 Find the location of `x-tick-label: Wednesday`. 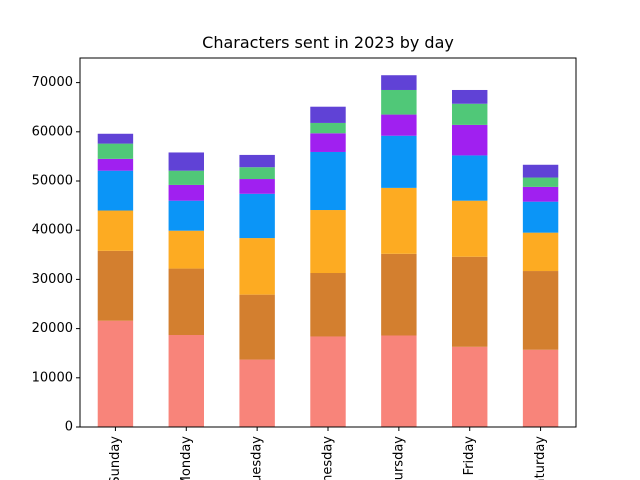

x-tick-label: Wednesday is located at coordinates (328, 458).